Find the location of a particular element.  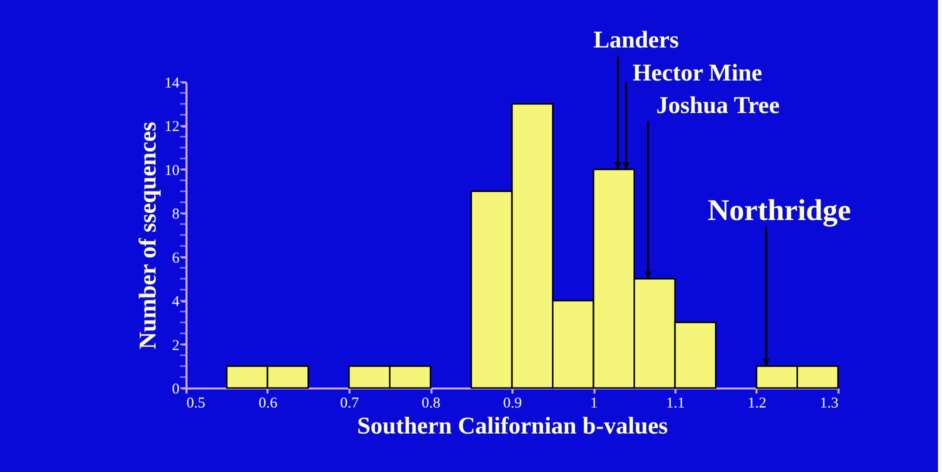

x-tick-label: 0.9 is located at coordinates (512, 404).